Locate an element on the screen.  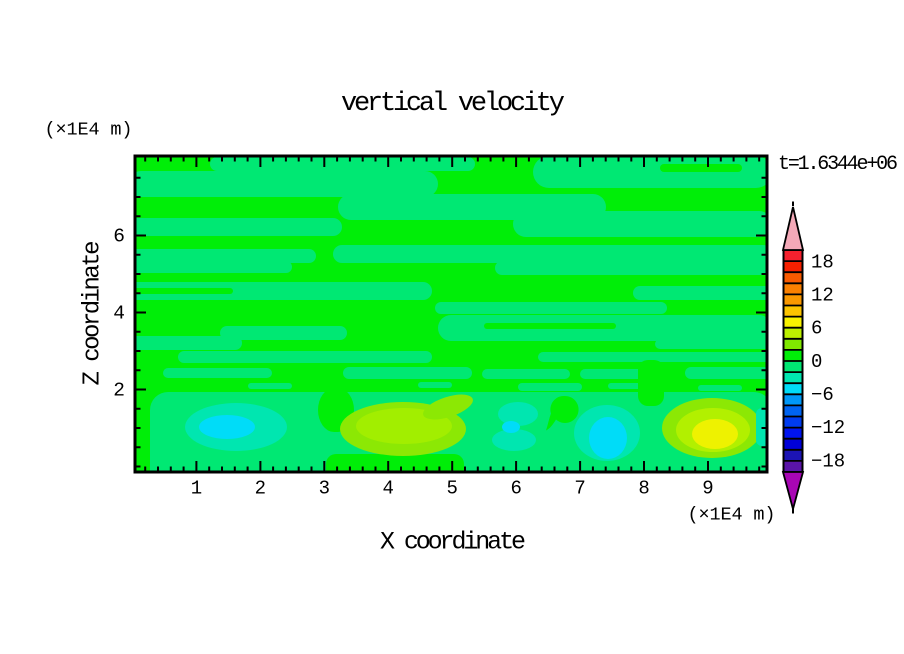
svg-text: −18 is located at coordinates (828, 461).